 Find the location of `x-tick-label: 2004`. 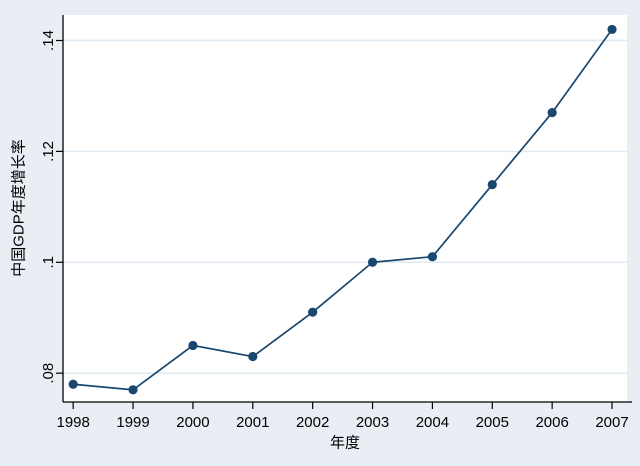

x-tick-label: 2004 is located at coordinates (432, 422).